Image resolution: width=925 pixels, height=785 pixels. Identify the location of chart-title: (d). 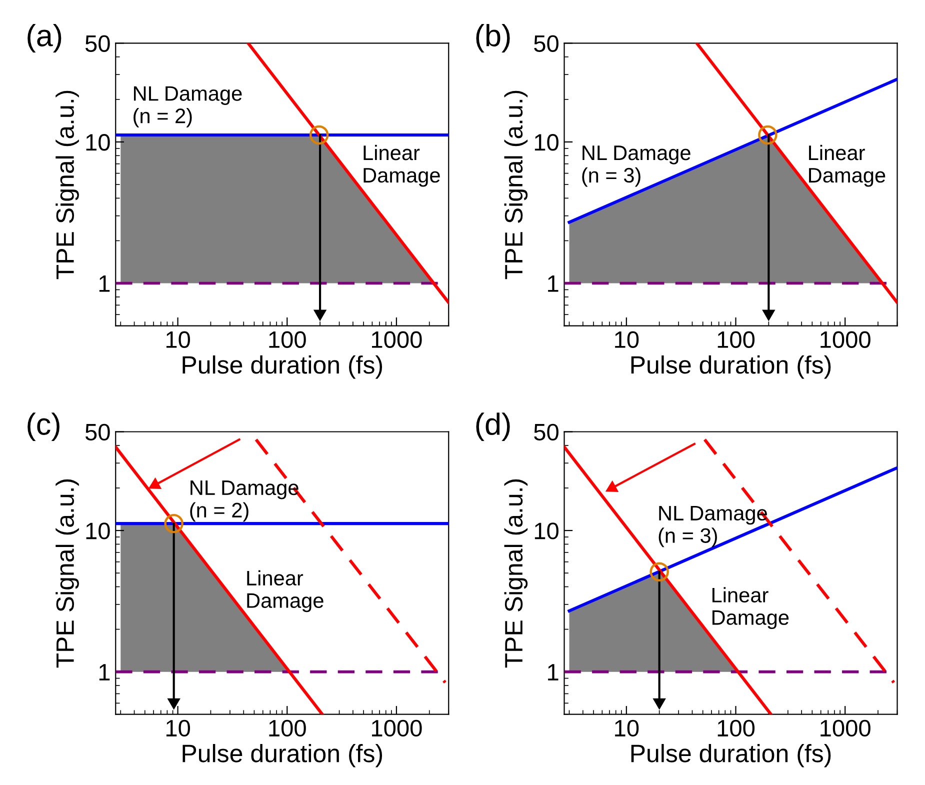
(493, 427).